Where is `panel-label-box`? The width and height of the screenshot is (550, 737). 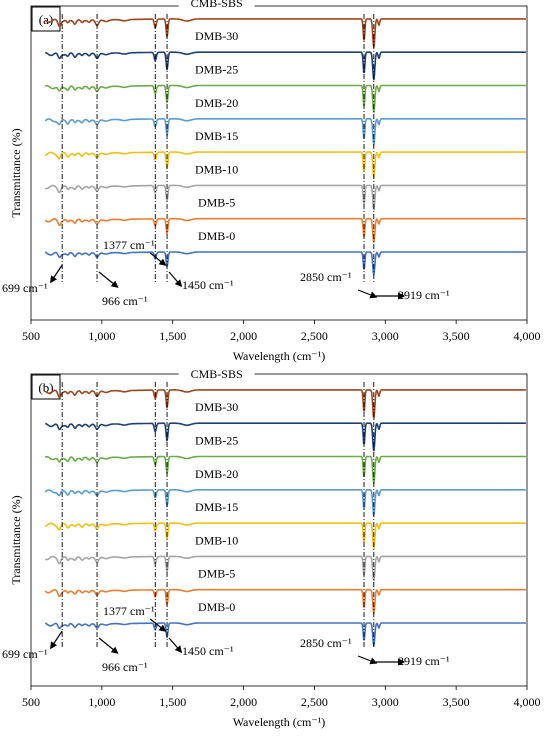
panel-label-box is located at coordinates (46, 387).